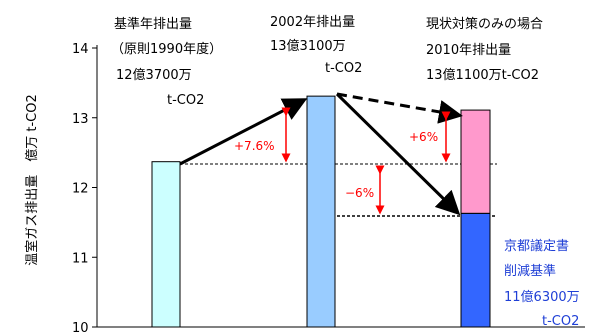  Describe the element at coordinates (423, 137) in the screenshot. I see `pct-6-label: +6%` at that location.